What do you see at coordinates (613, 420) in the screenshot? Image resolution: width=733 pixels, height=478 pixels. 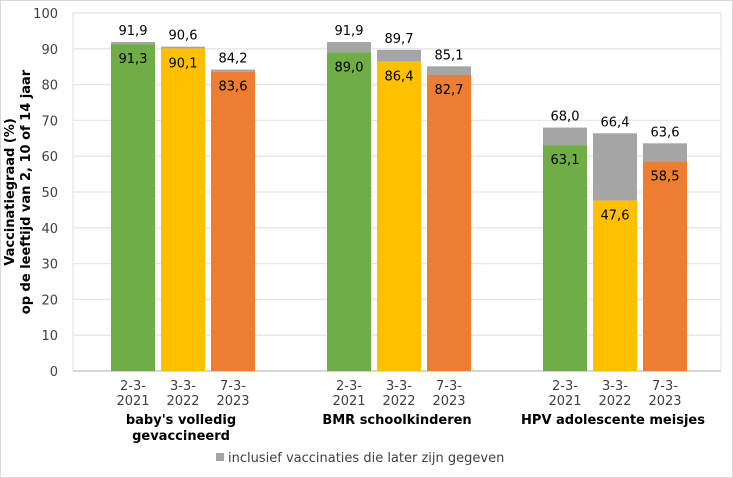 I see `x-category-label: HPV adolescente meisjes` at bounding box center [613, 420].